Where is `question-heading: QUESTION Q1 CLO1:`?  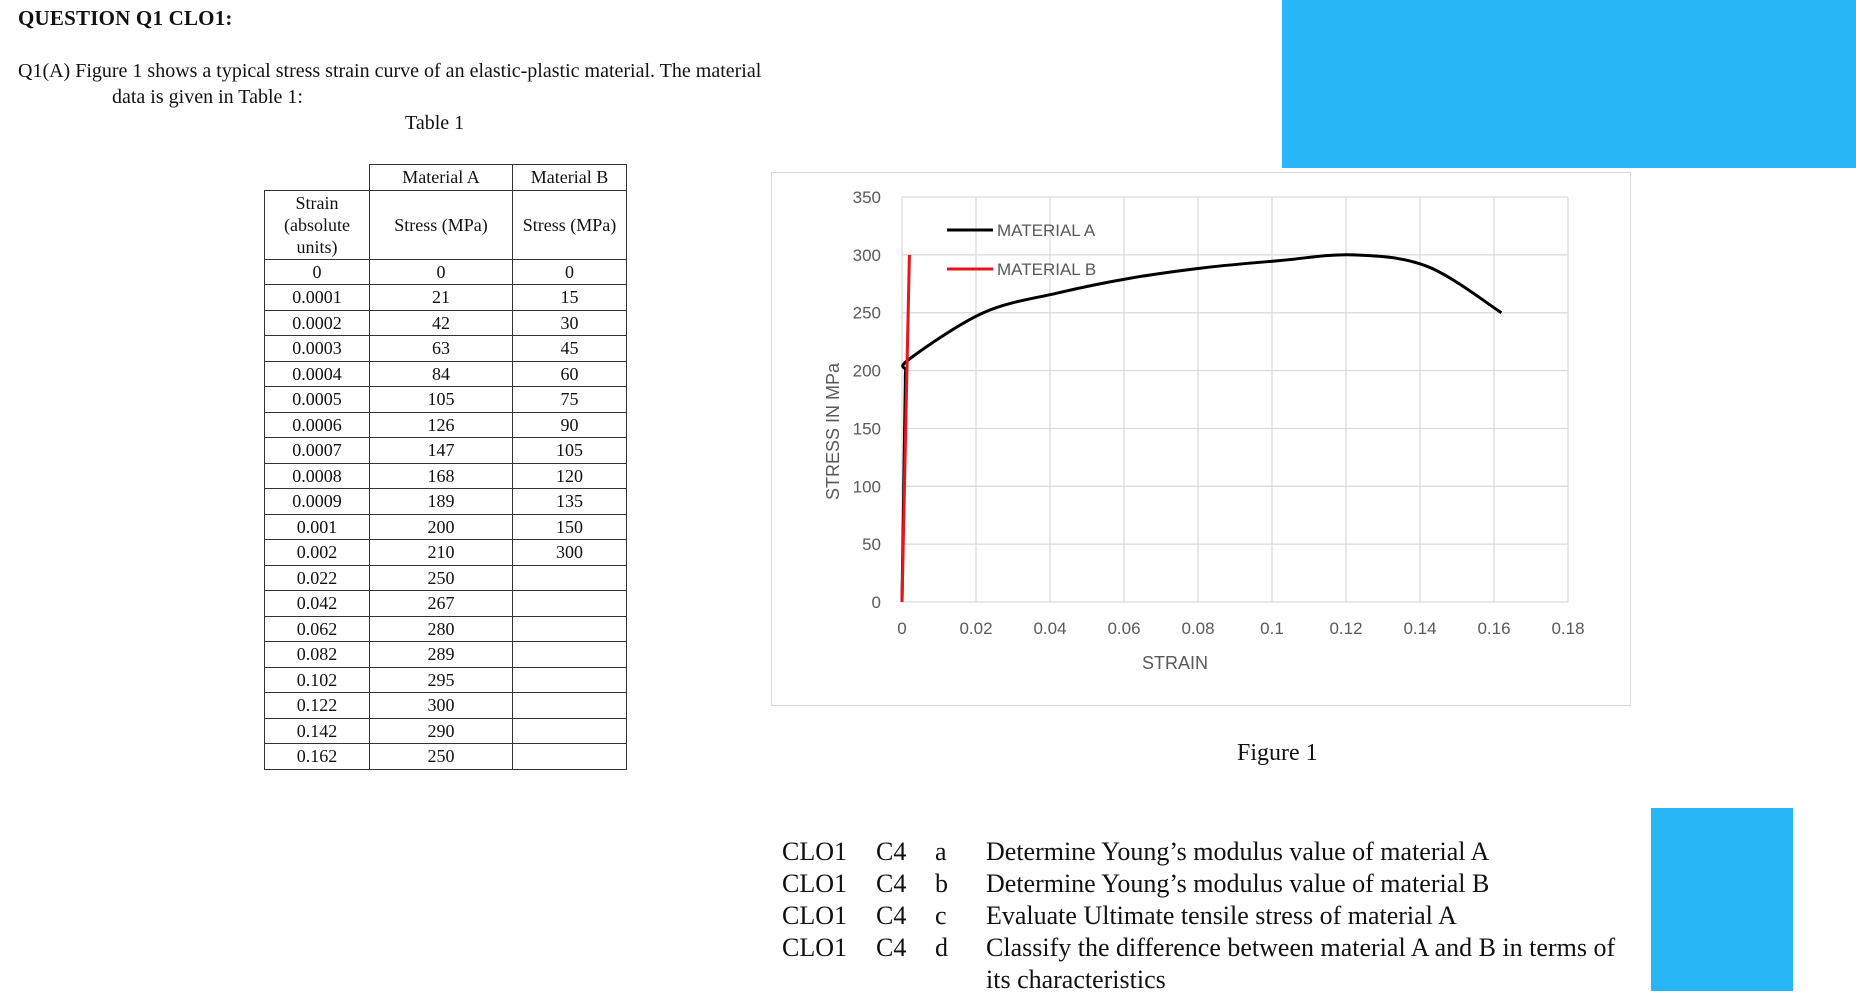 question-heading: QUESTION Q1 CLO1: is located at coordinates (125, 18).